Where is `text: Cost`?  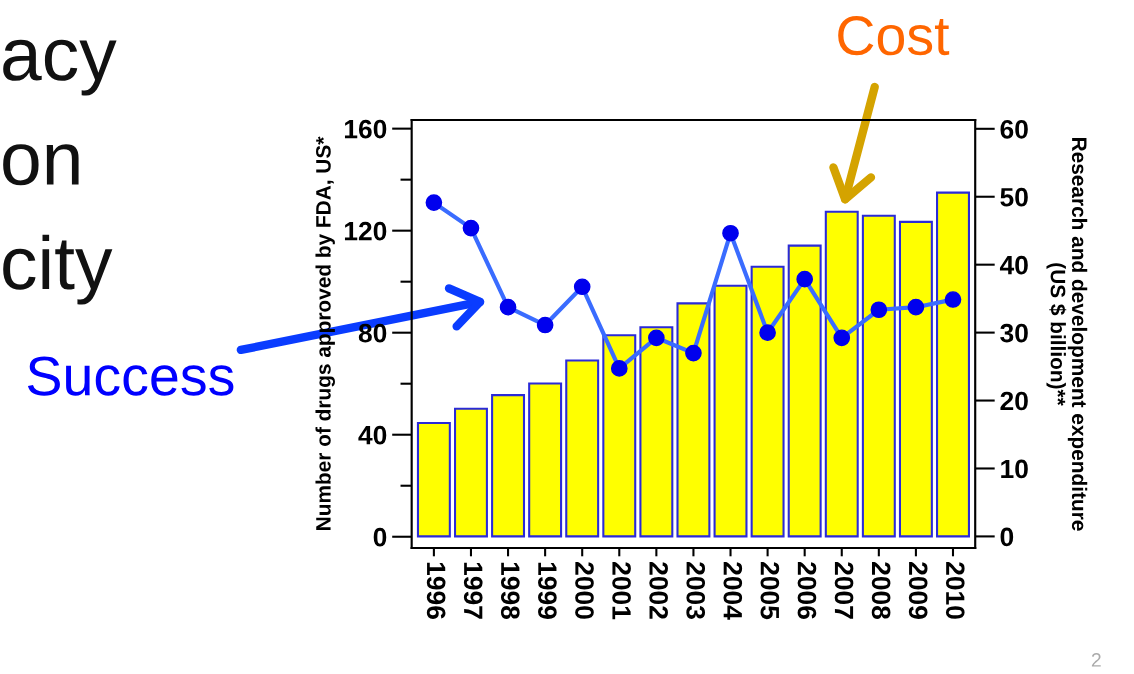
text: Cost is located at coordinates (894, 36).